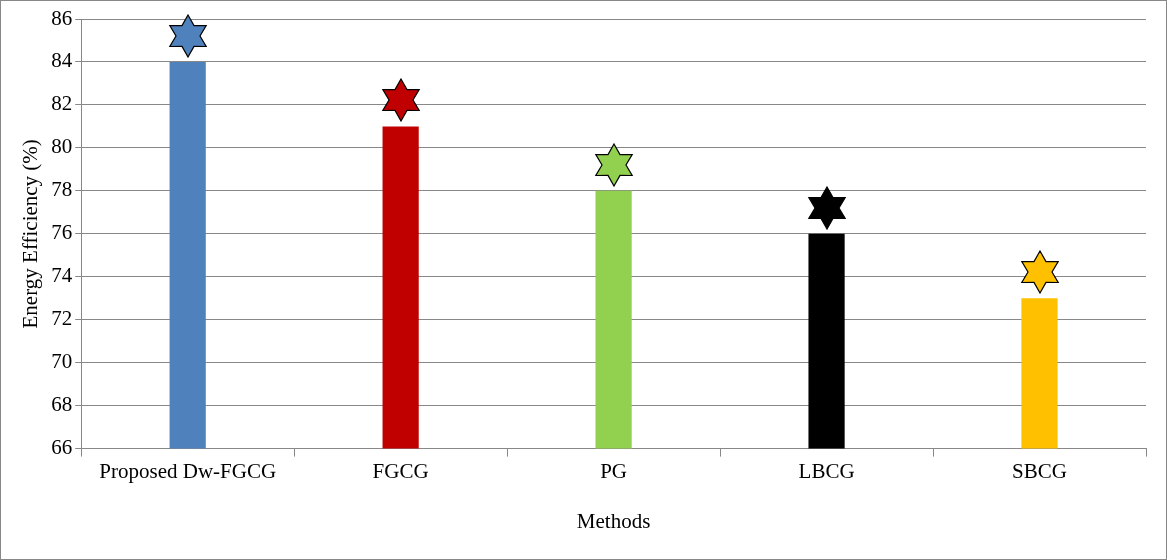 The height and width of the screenshot is (560, 1167). What do you see at coordinates (613, 520) in the screenshot?
I see `x-axis-title: Methods` at bounding box center [613, 520].